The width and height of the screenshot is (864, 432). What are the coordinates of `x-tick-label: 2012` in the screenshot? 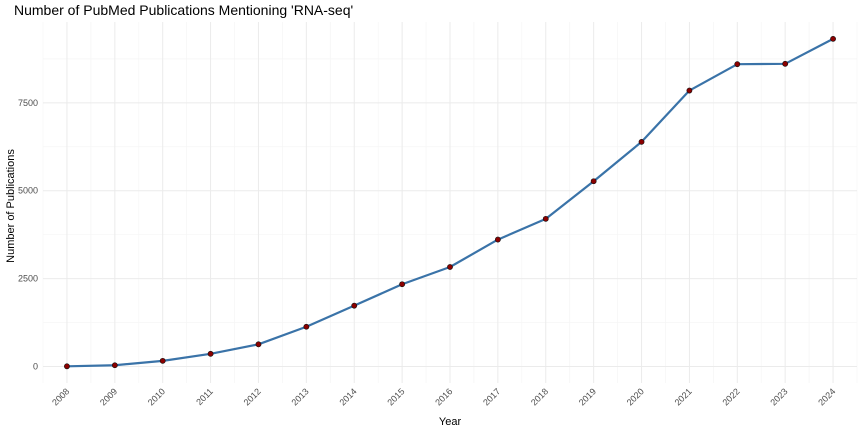 It's located at (252, 396).